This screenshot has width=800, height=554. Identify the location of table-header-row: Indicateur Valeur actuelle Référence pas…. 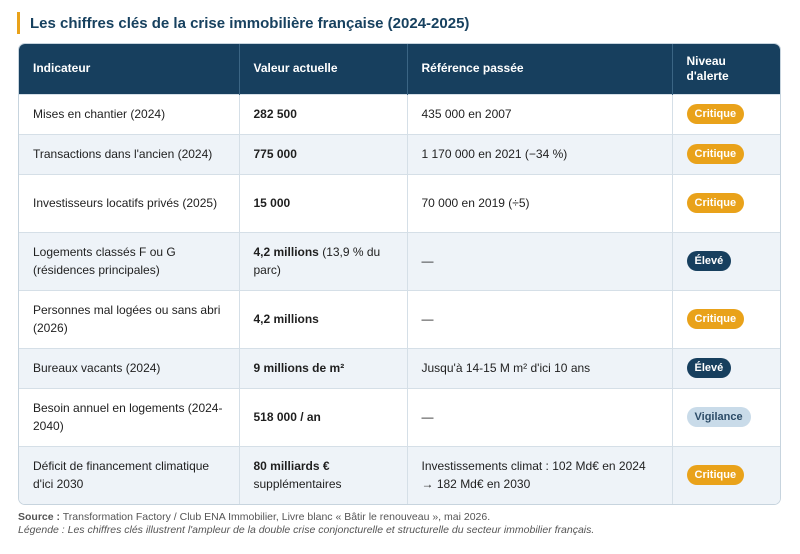
(399, 69).